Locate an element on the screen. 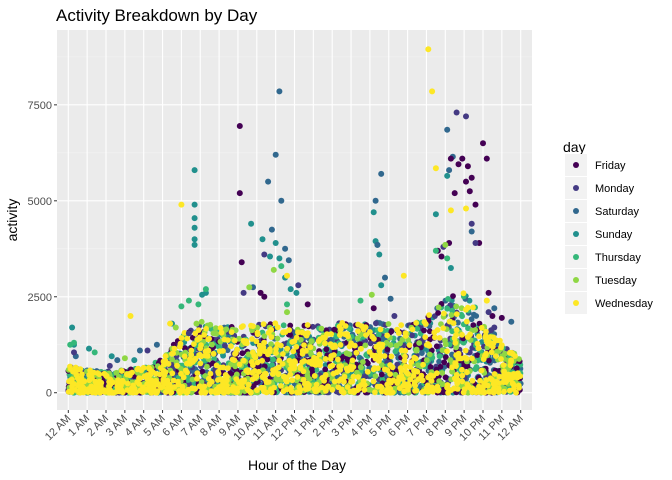  legend-label: Friday is located at coordinates (610, 166).